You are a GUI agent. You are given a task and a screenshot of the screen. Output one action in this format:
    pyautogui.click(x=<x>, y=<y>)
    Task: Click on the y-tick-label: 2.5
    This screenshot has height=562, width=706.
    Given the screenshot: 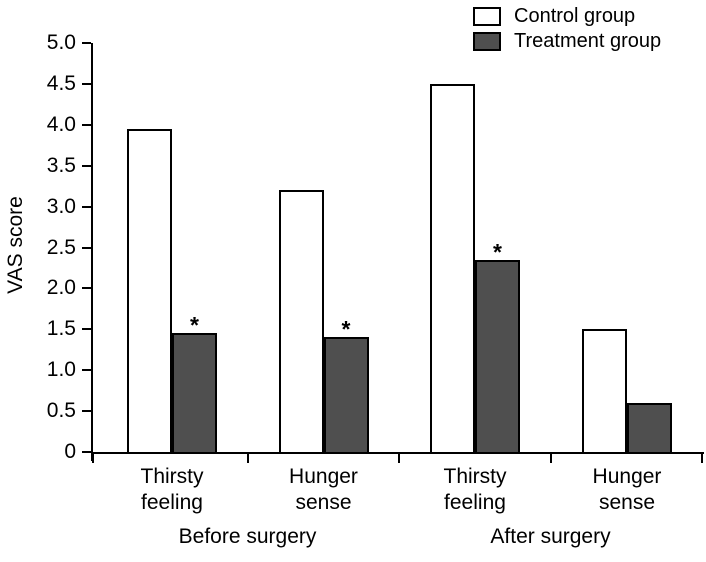 What is the action you would take?
    pyautogui.click(x=61, y=247)
    